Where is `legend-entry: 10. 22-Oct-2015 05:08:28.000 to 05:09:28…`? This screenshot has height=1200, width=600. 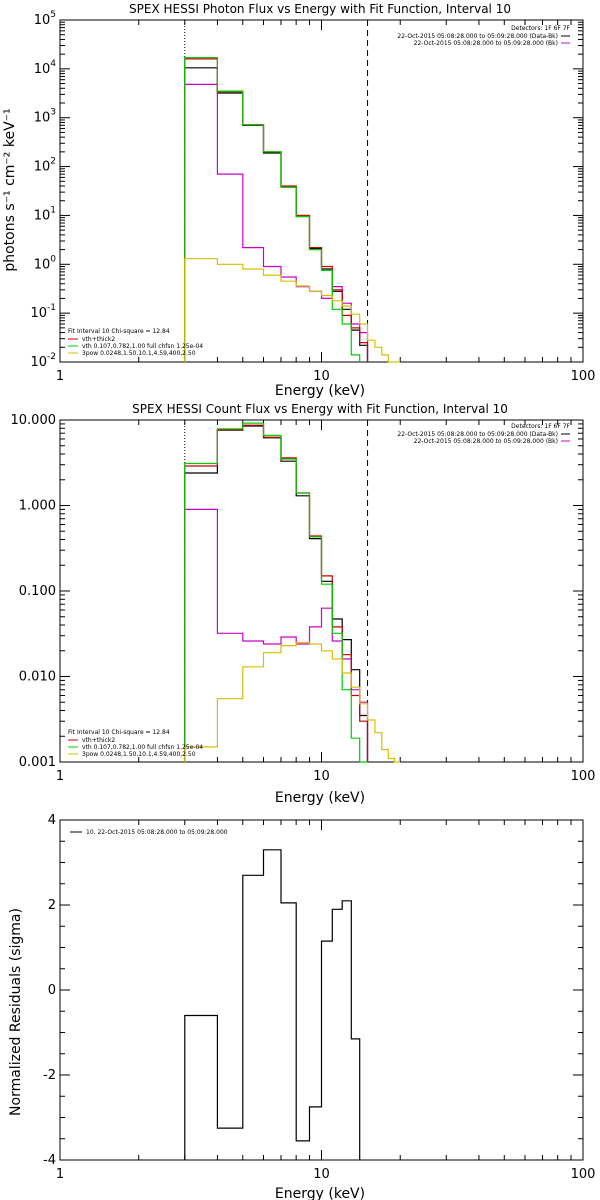
legend-entry: 10. 22-Oct-2015 05:08:28.000 to 05:09:28… is located at coordinates (157, 832).